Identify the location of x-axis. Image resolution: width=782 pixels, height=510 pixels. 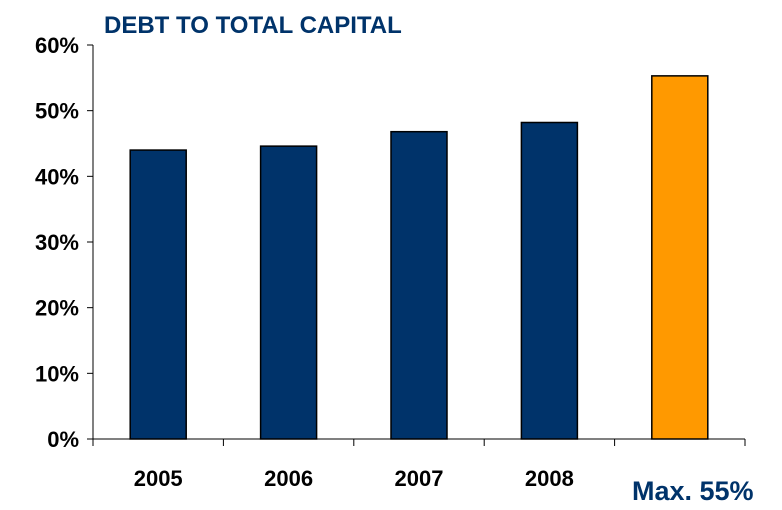
(419, 442).